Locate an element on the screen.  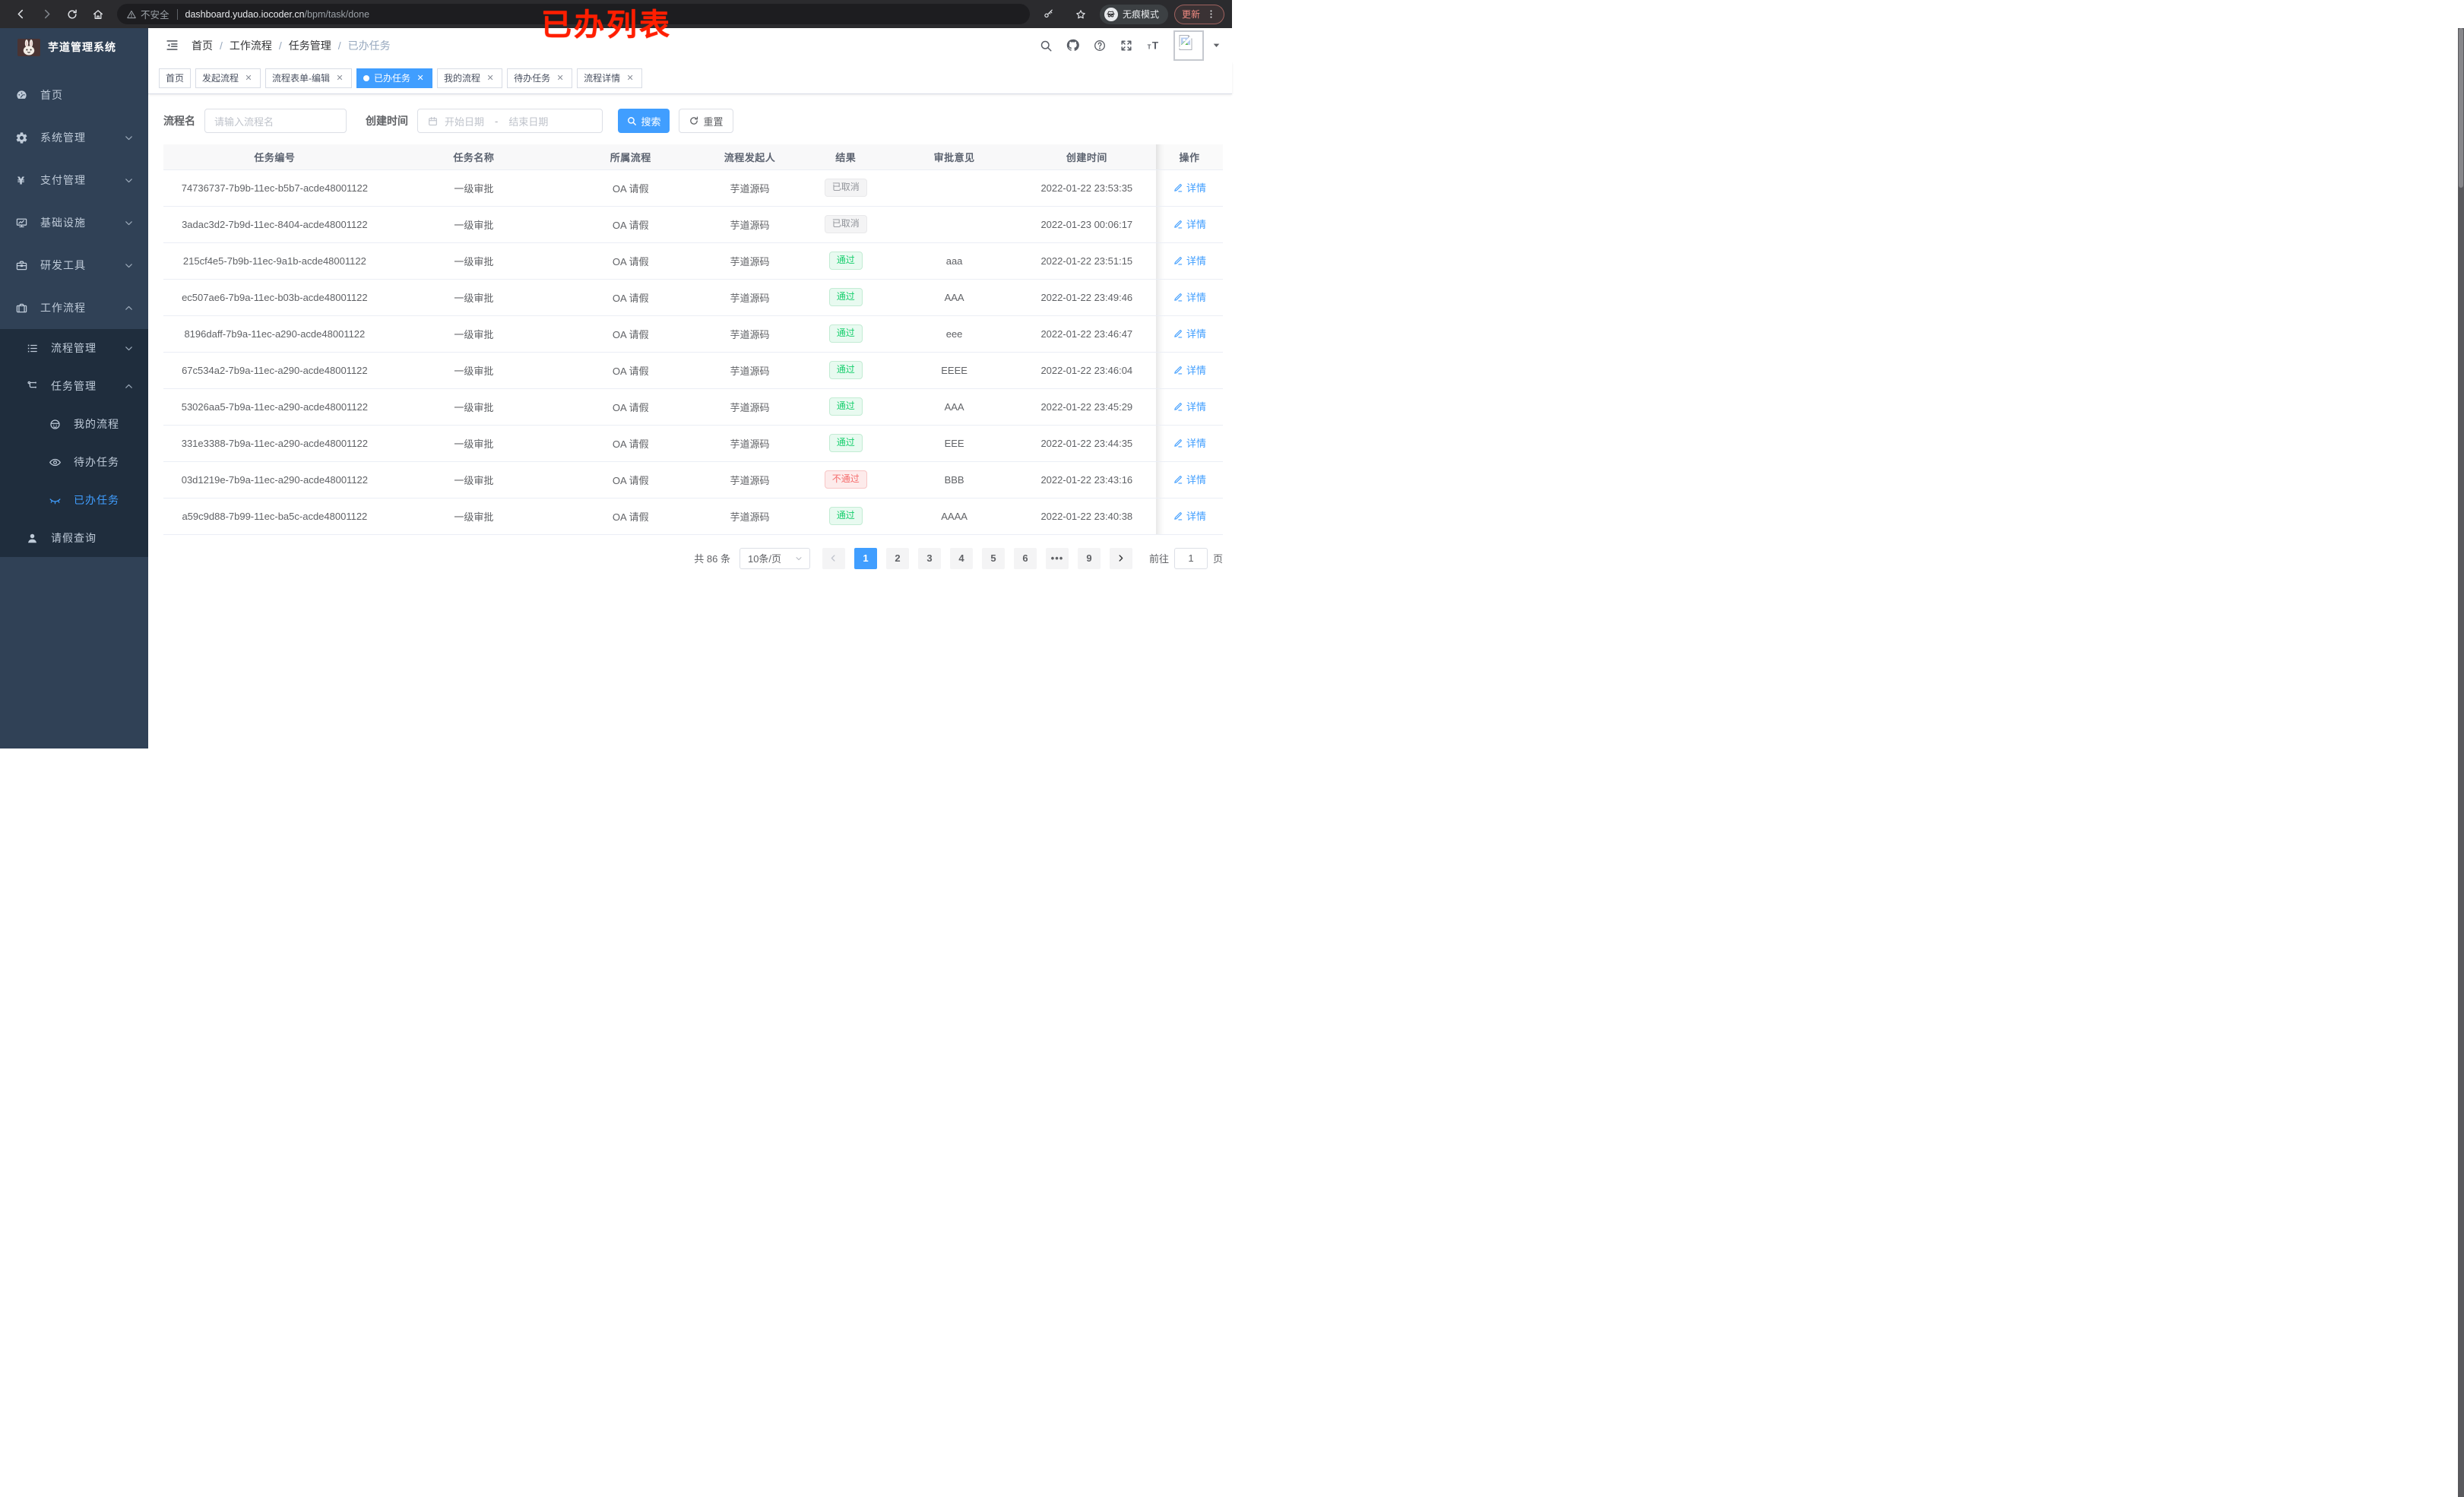
home-icon is located at coordinates (98, 14).